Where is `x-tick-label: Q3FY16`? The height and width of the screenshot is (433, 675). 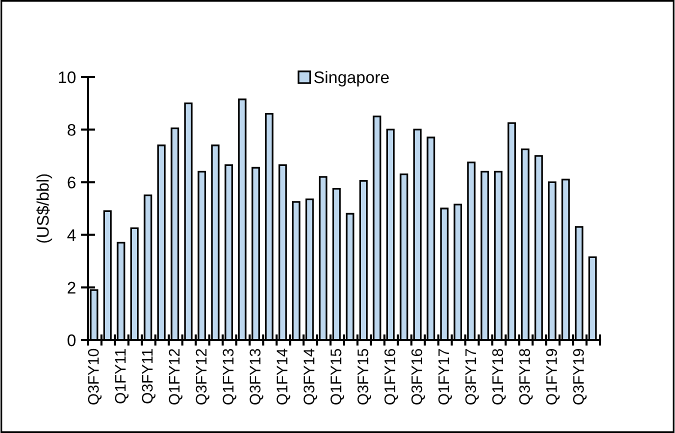
x-tick-label: Q3FY16 is located at coordinates (418, 377).